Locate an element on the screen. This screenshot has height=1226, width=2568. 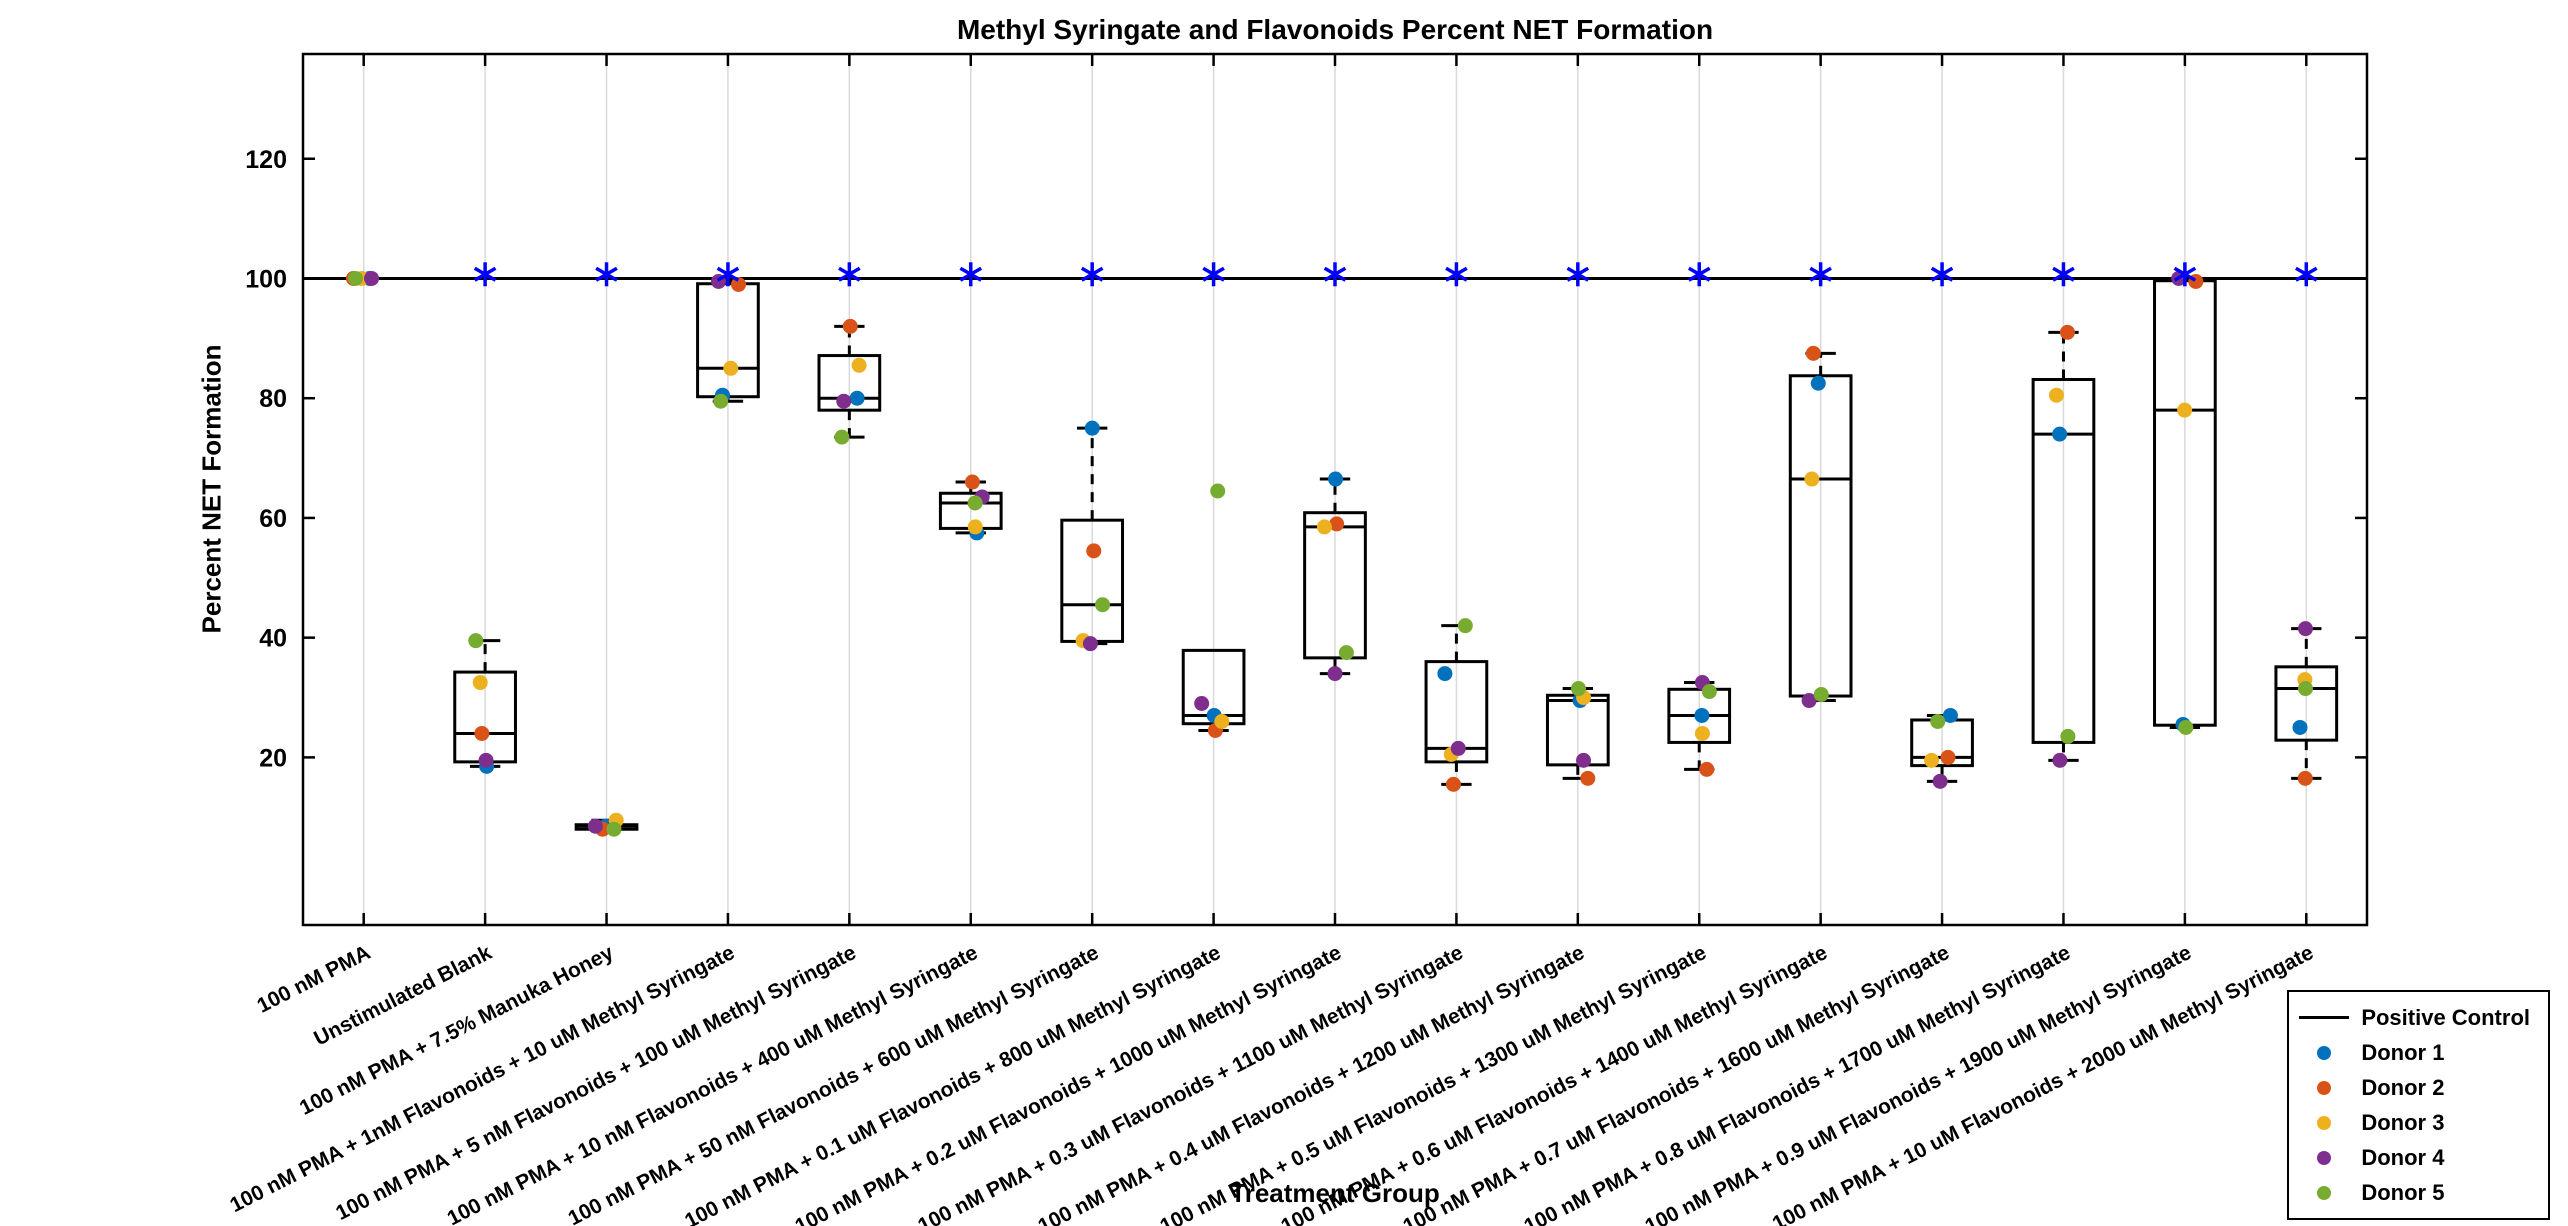
legend-item: Donor 2 is located at coordinates (2414, 1087).